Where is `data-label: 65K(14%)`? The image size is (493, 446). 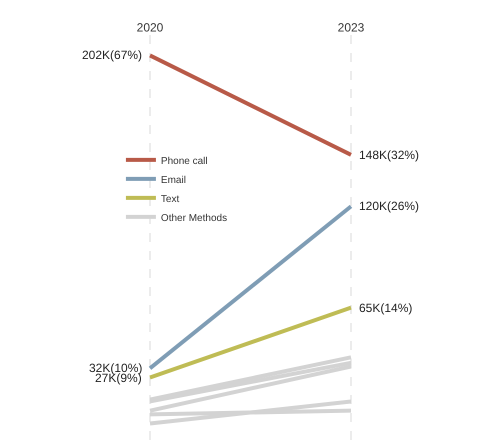
data-label: 65K(14%) is located at coordinates (385, 308).